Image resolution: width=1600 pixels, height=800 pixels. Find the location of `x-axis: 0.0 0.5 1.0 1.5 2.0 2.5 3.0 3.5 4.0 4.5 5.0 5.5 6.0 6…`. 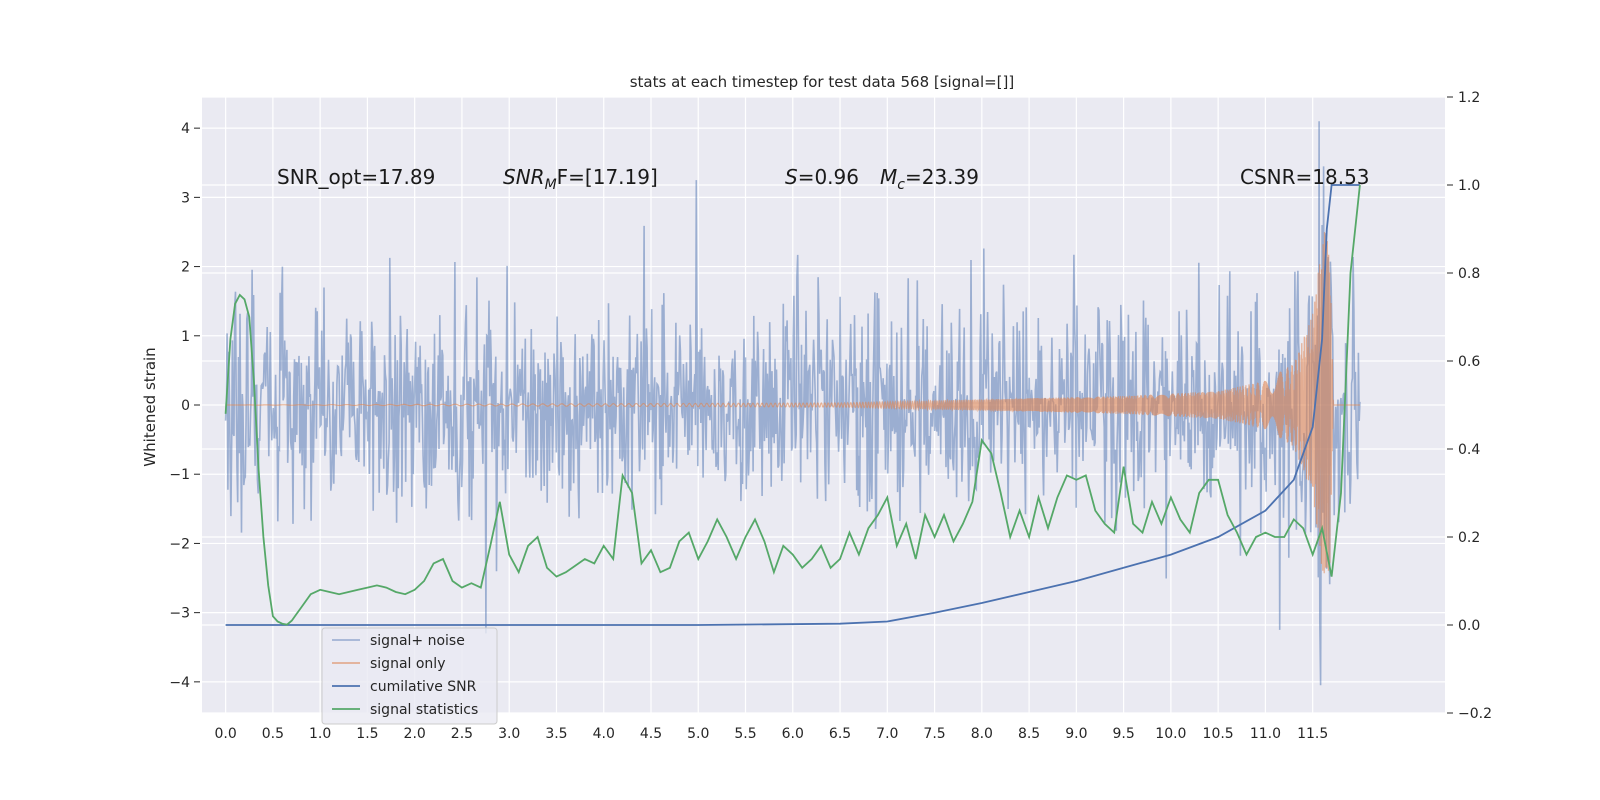

x-axis: 0.0 0.5 1.0 1.5 2.0 2.5 3.0 3.5 4.0 4.5 5.0 5.5 6.0 6… is located at coordinates (771, 734).